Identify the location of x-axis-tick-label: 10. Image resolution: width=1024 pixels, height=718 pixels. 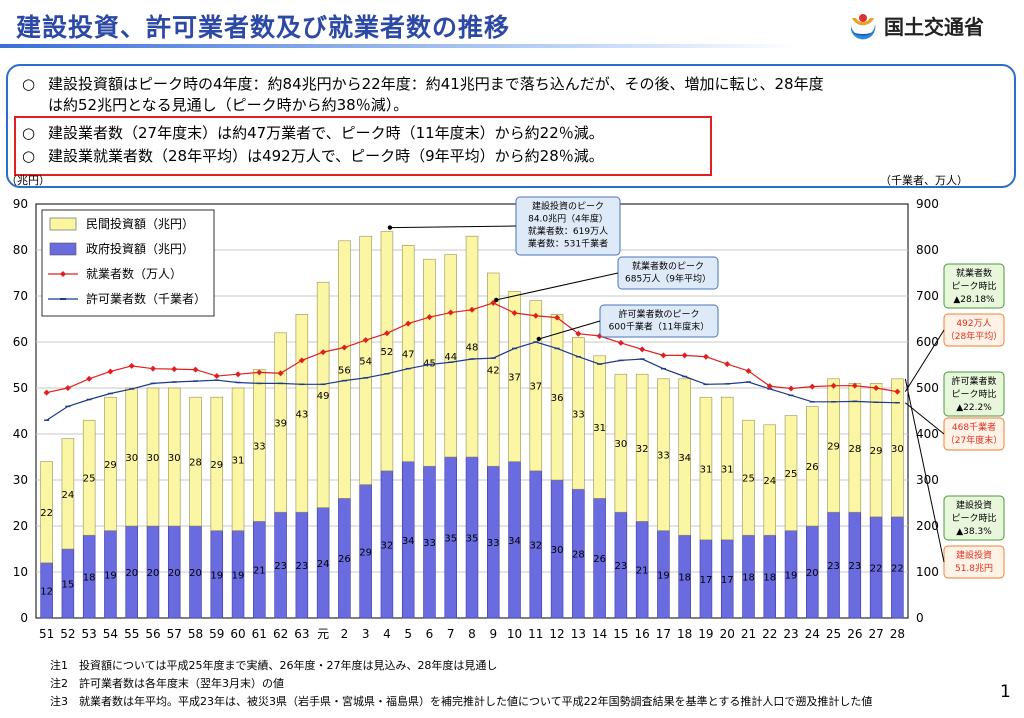
(514, 634).